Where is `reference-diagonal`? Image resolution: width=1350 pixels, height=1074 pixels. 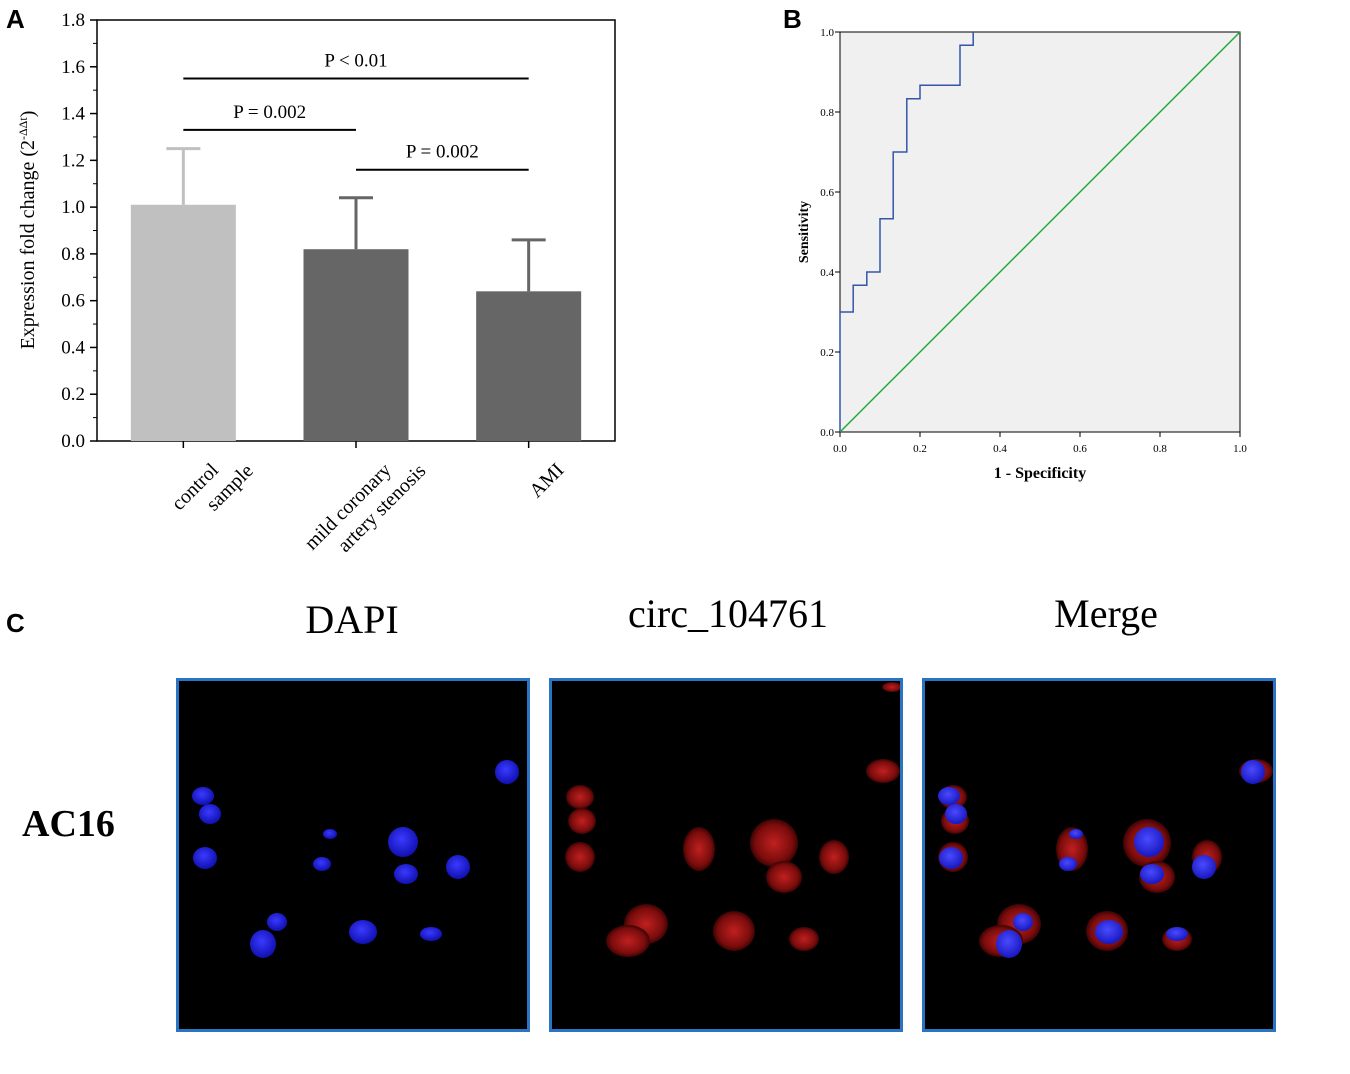
reference-diagonal is located at coordinates (1040, 232).